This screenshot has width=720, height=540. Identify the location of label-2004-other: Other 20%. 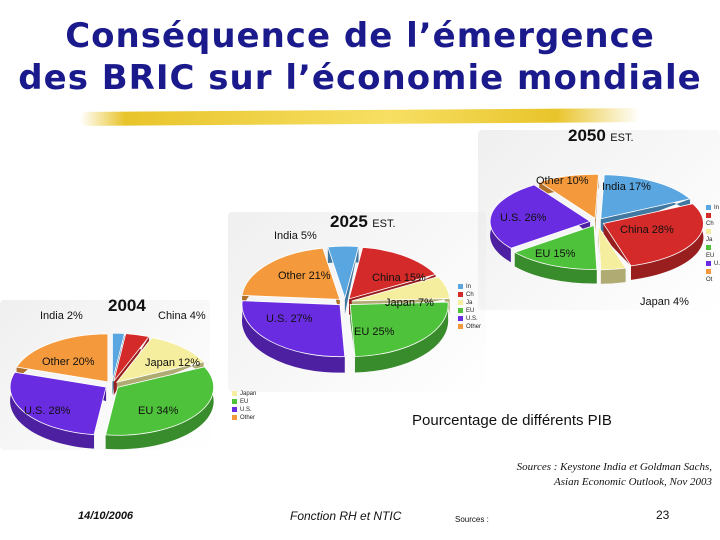
(68, 362).